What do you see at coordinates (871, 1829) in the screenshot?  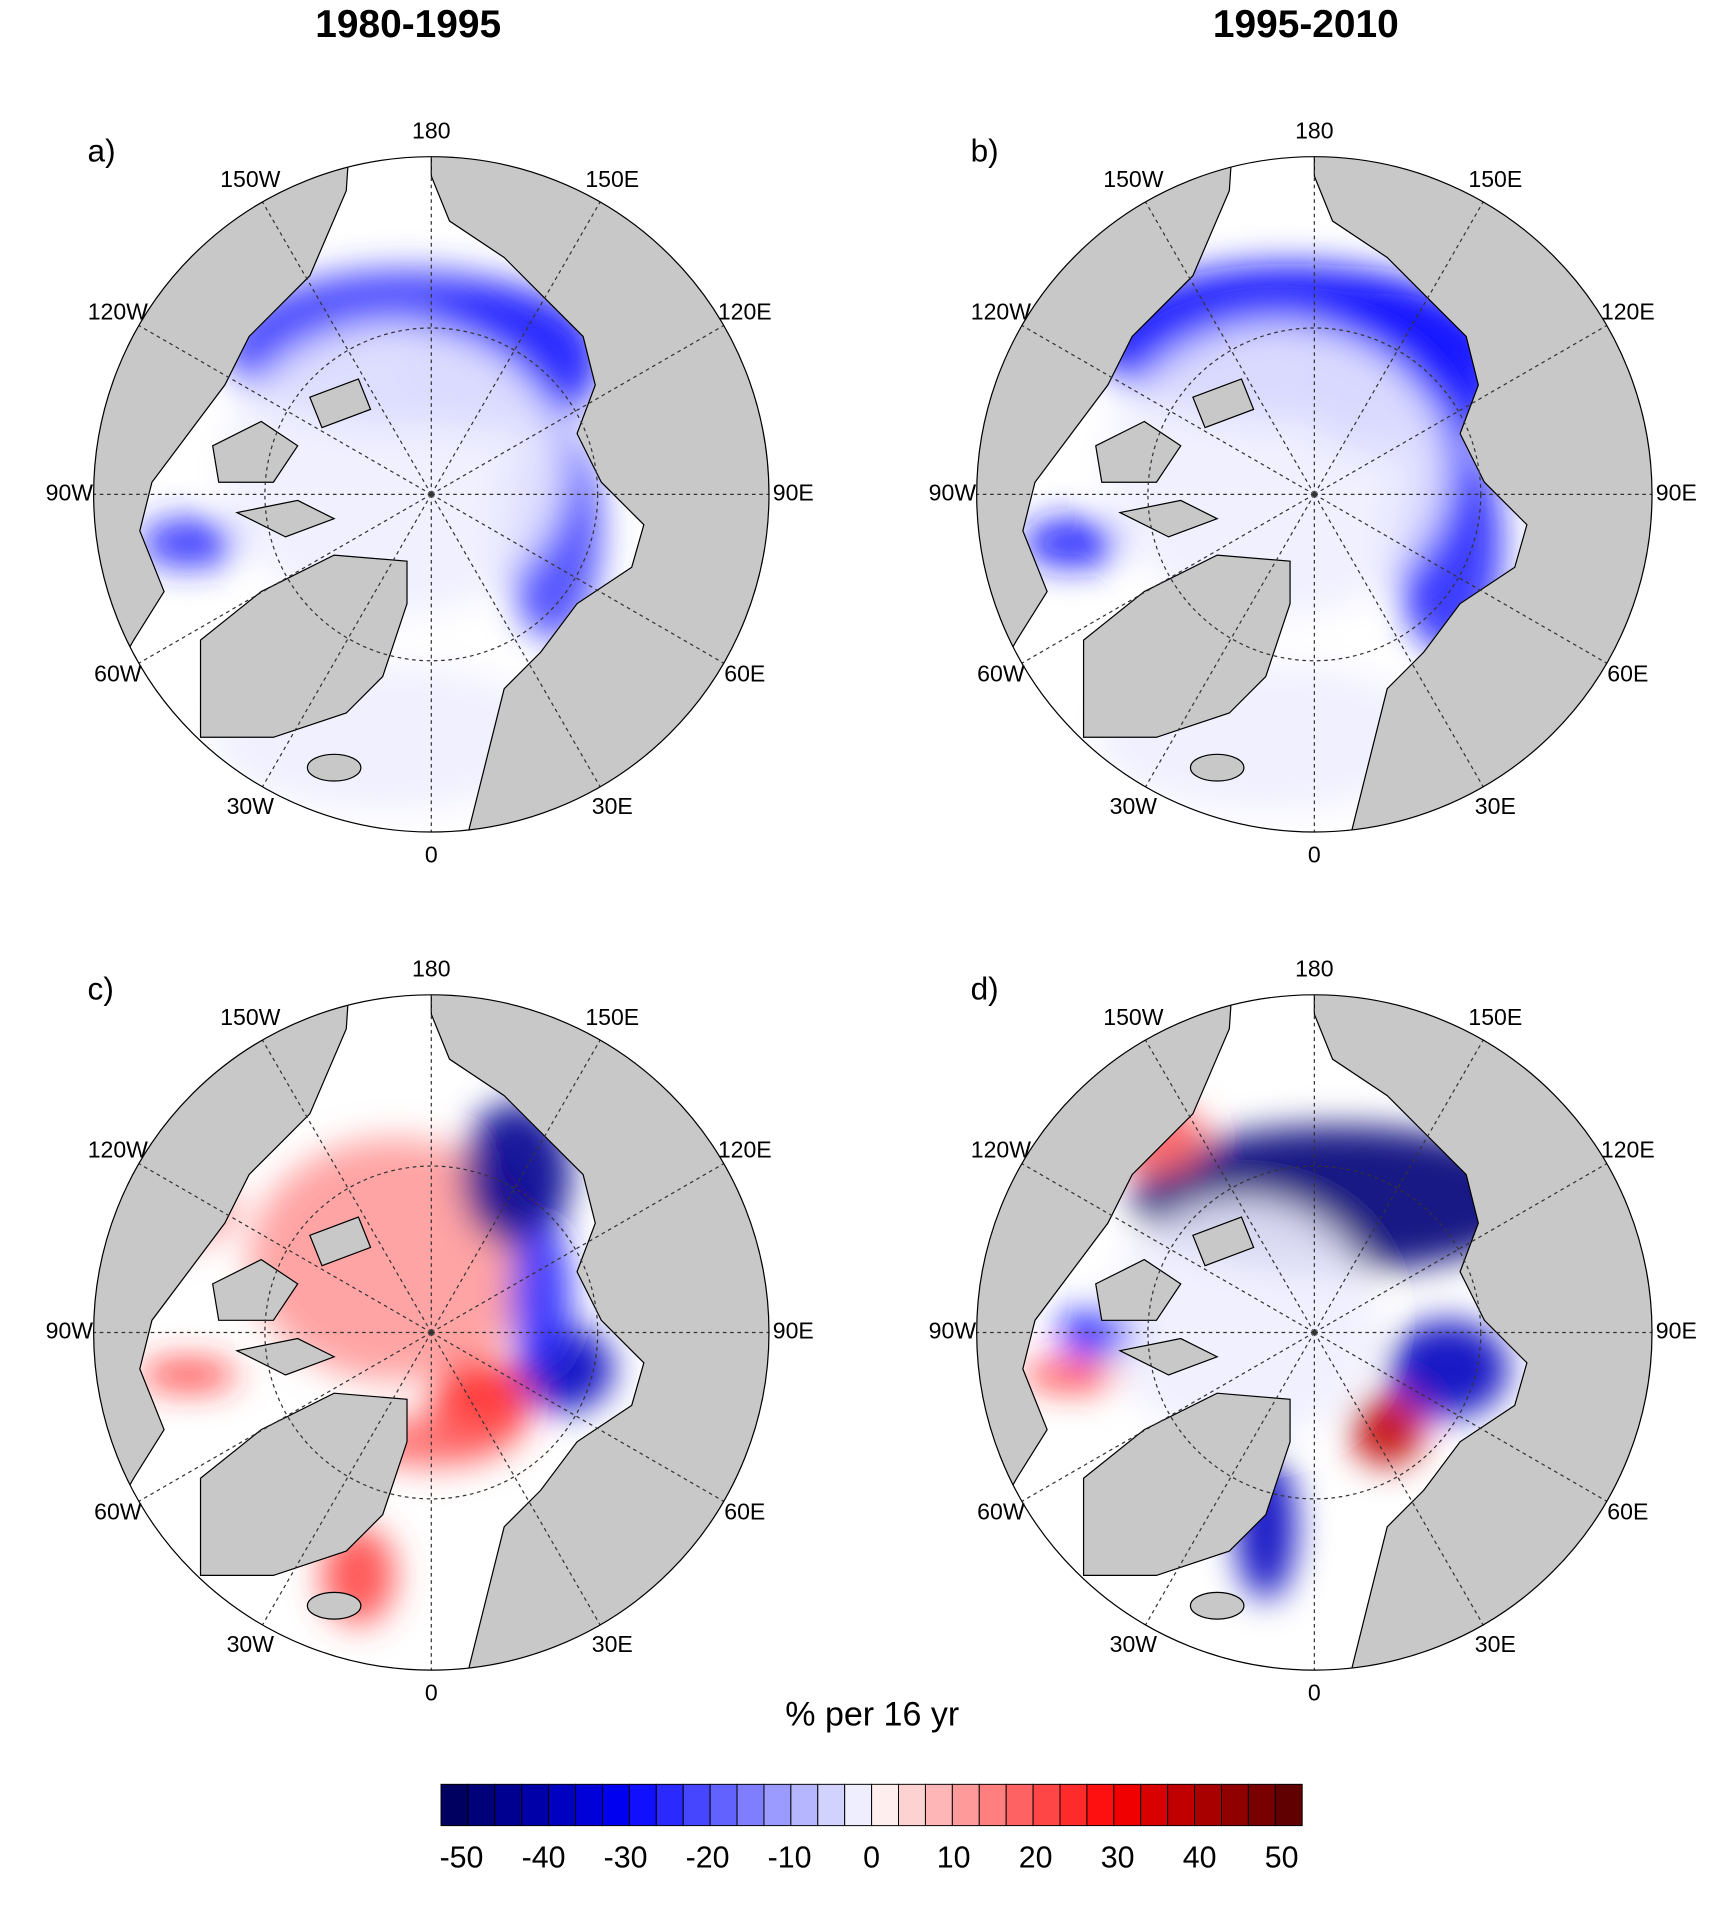 I see `colorbar: -50 -40 -30 -20 -10 0 10 20 30 40 50` at bounding box center [871, 1829].